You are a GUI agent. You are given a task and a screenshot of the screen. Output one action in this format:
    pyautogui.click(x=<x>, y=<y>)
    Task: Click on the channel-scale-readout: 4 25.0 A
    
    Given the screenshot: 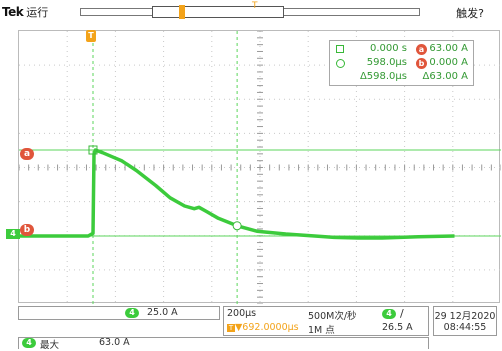 What is the action you would take?
    pyautogui.click(x=119, y=313)
    